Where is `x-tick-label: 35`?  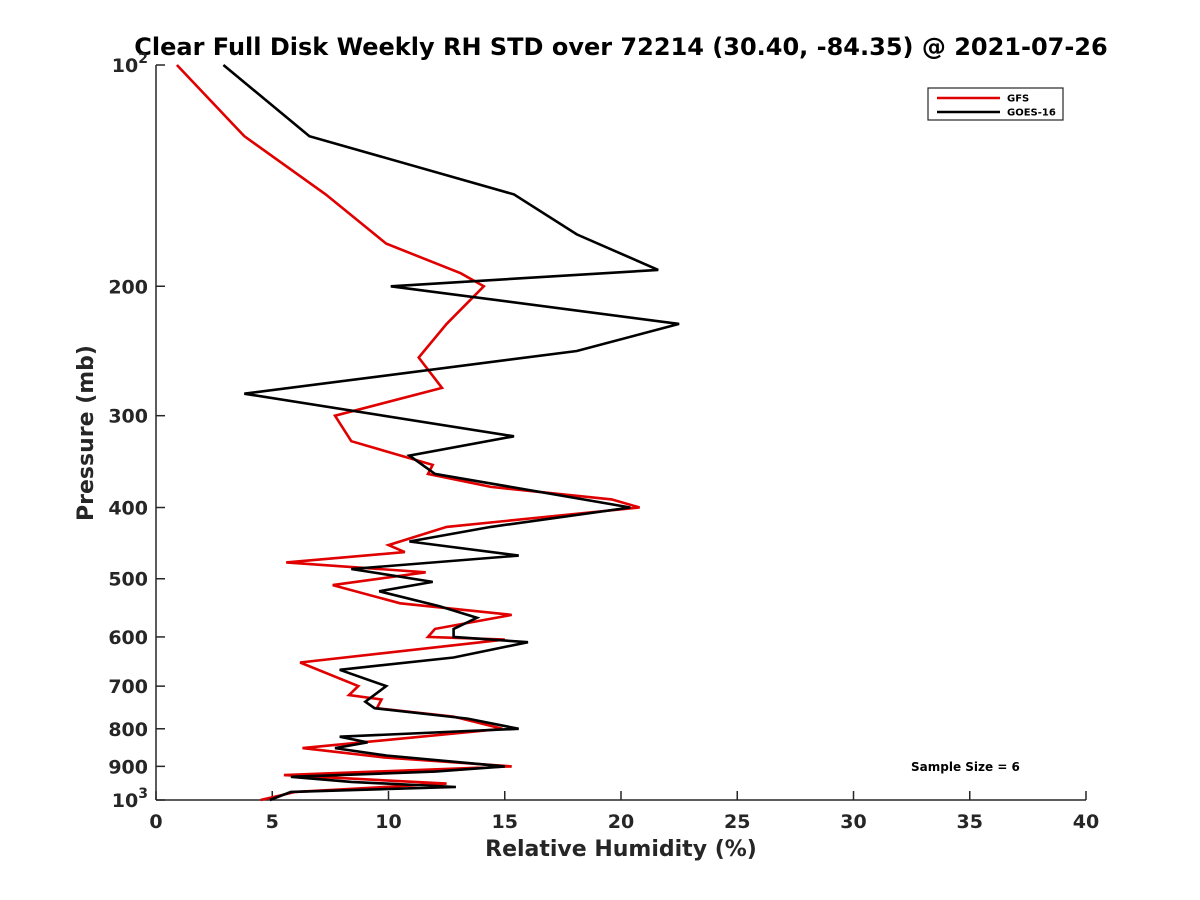
x-tick-label: 35 is located at coordinates (970, 822).